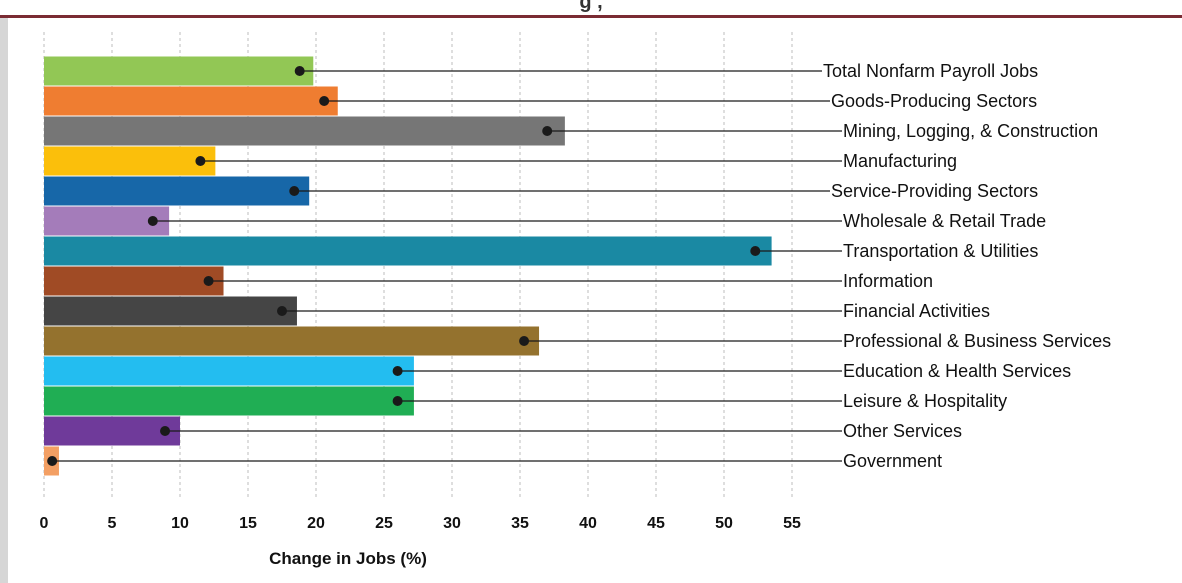 This screenshot has width=1182, height=583. Describe the element at coordinates (970, 131) in the screenshot. I see `category-label: Mining, Logging, & Construction` at that location.